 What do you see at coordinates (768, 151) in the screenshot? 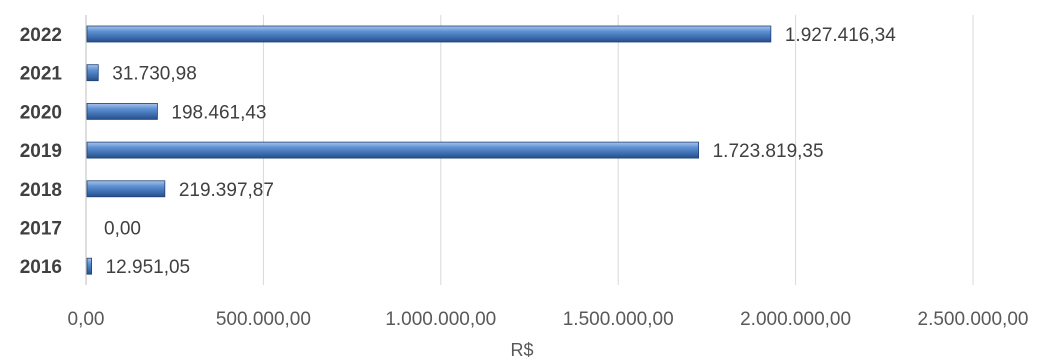
I see `data-label: 1.723.819,35` at bounding box center [768, 151].